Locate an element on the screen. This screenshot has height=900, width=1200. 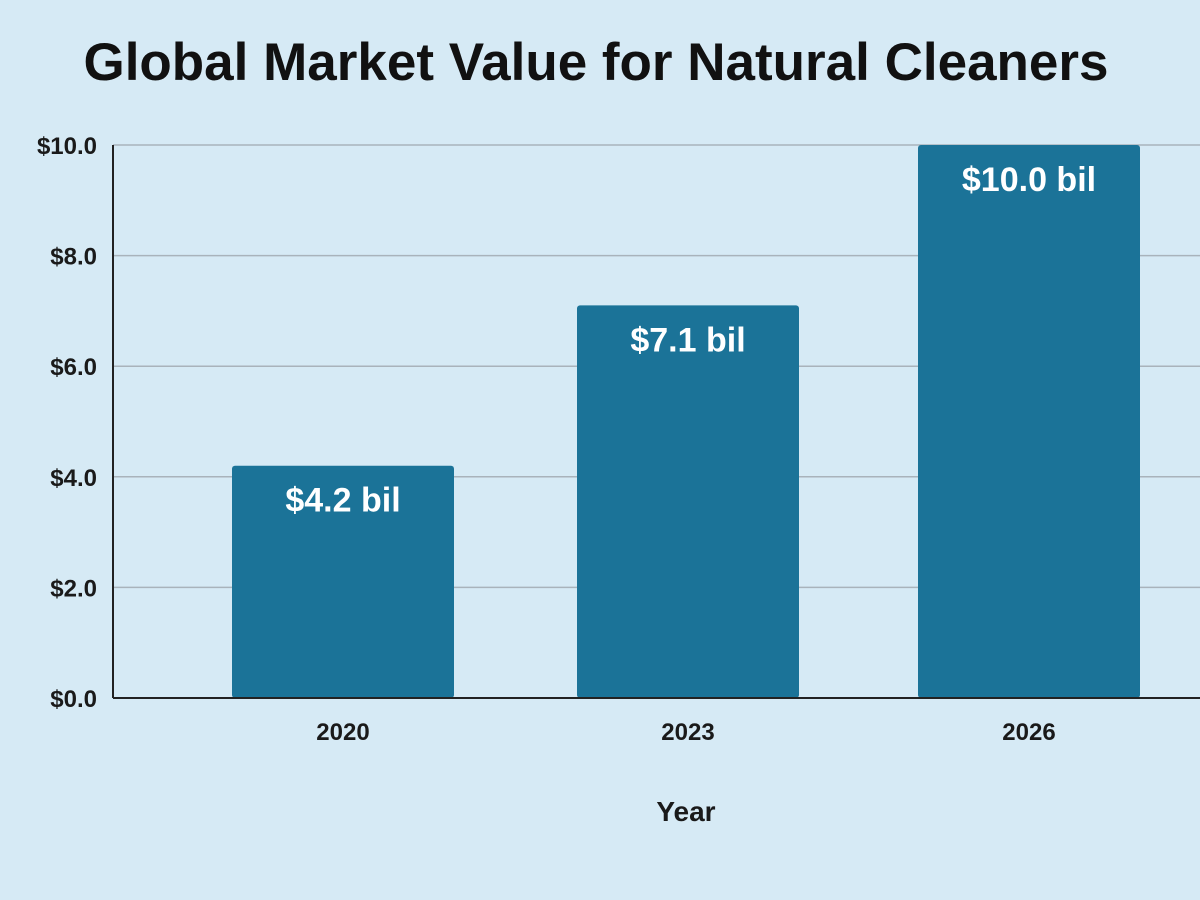
y-tick-label: $6.0 is located at coordinates (73, 367).